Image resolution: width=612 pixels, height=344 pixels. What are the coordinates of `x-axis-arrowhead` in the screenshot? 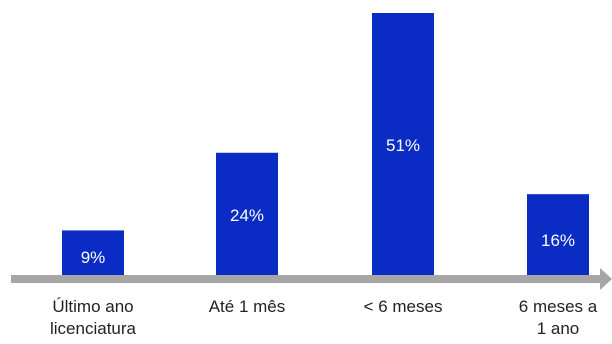 It's located at (606, 279).